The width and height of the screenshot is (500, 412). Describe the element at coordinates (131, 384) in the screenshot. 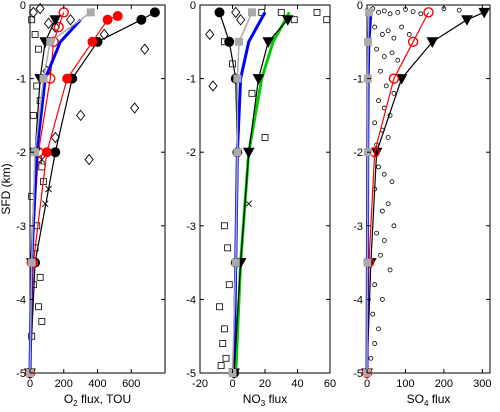

I see `x-tick-label: 600` at that location.